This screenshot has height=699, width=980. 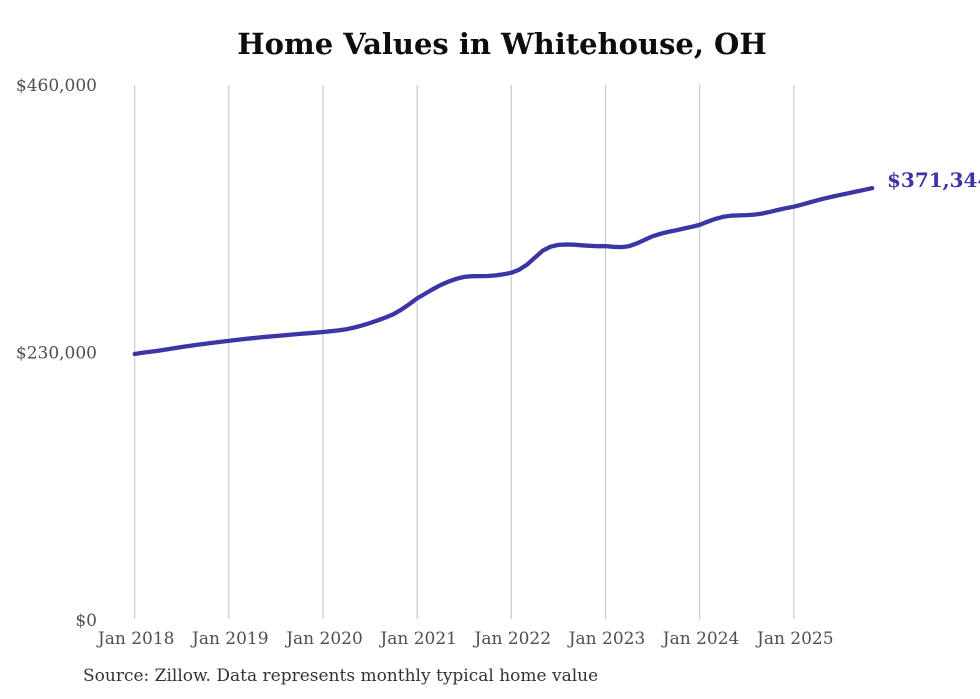 What do you see at coordinates (229, 639) in the screenshot?
I see `x-tick-label: Jan 2019` at bounding box center [229, 639].